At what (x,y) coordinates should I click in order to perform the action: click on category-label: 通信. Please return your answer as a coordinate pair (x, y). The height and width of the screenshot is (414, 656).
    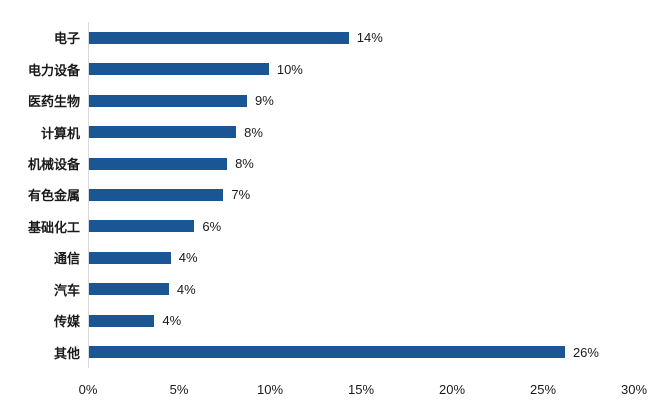
    Looking at the image, I should click on (66, 259).